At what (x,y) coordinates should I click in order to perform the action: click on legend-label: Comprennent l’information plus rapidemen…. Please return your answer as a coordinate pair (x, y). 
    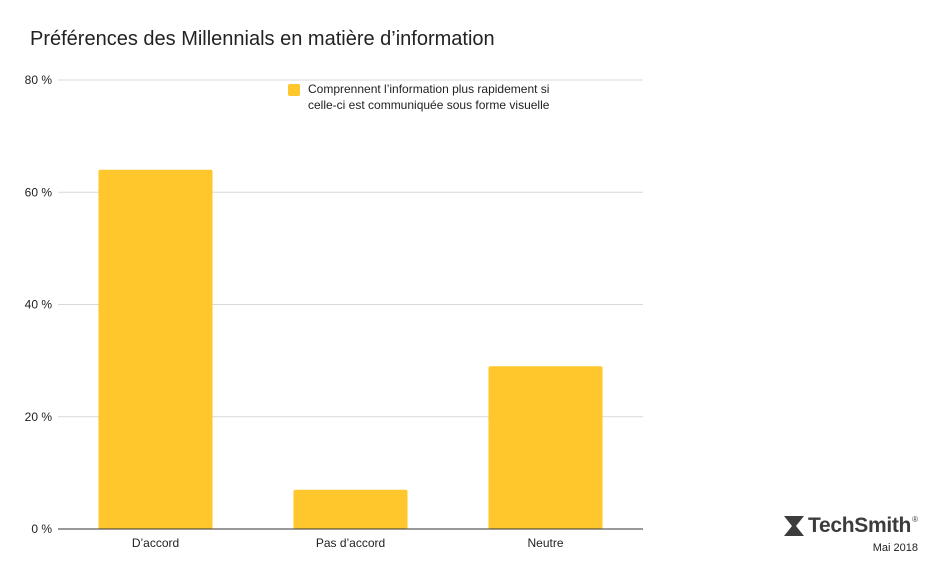
    Looking at the image, I should click on (429, 97).